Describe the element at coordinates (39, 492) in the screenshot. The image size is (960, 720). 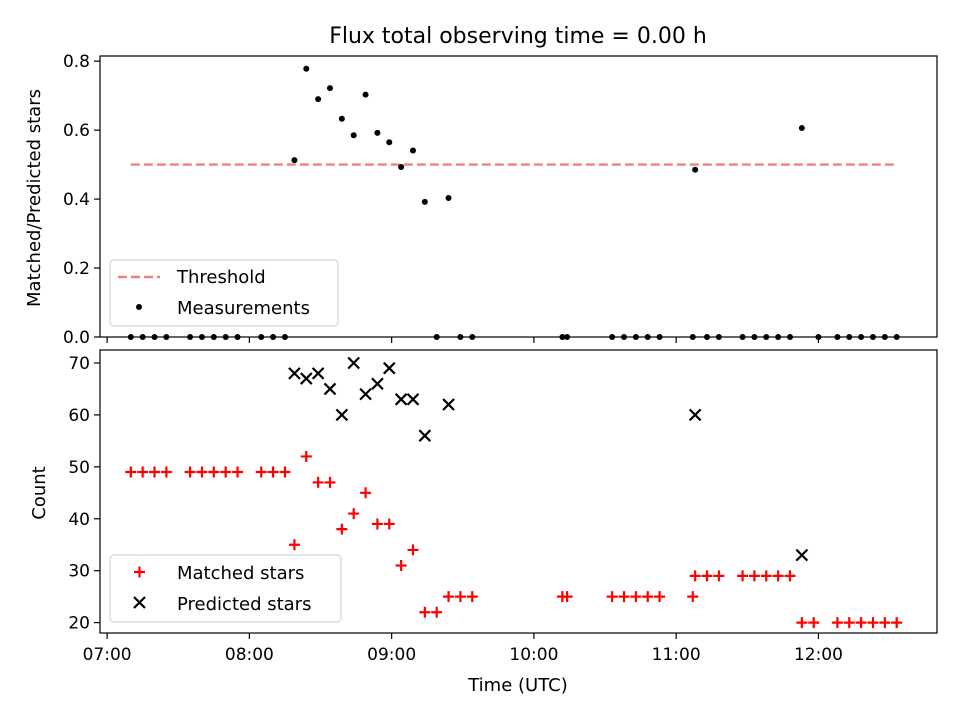
I see `bottom-y-axis-label: Count` at that location.